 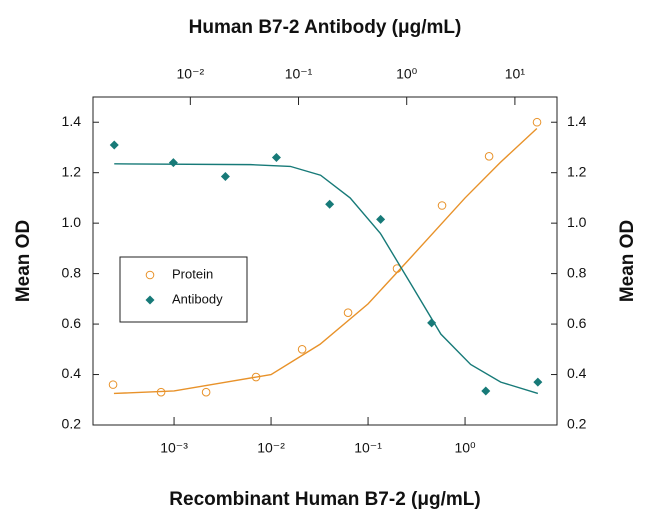 What do you see at coordinates (577, 272) in the screenshot?
I see `y2-tick-label: 0.8` at bounding box center [577, 272].